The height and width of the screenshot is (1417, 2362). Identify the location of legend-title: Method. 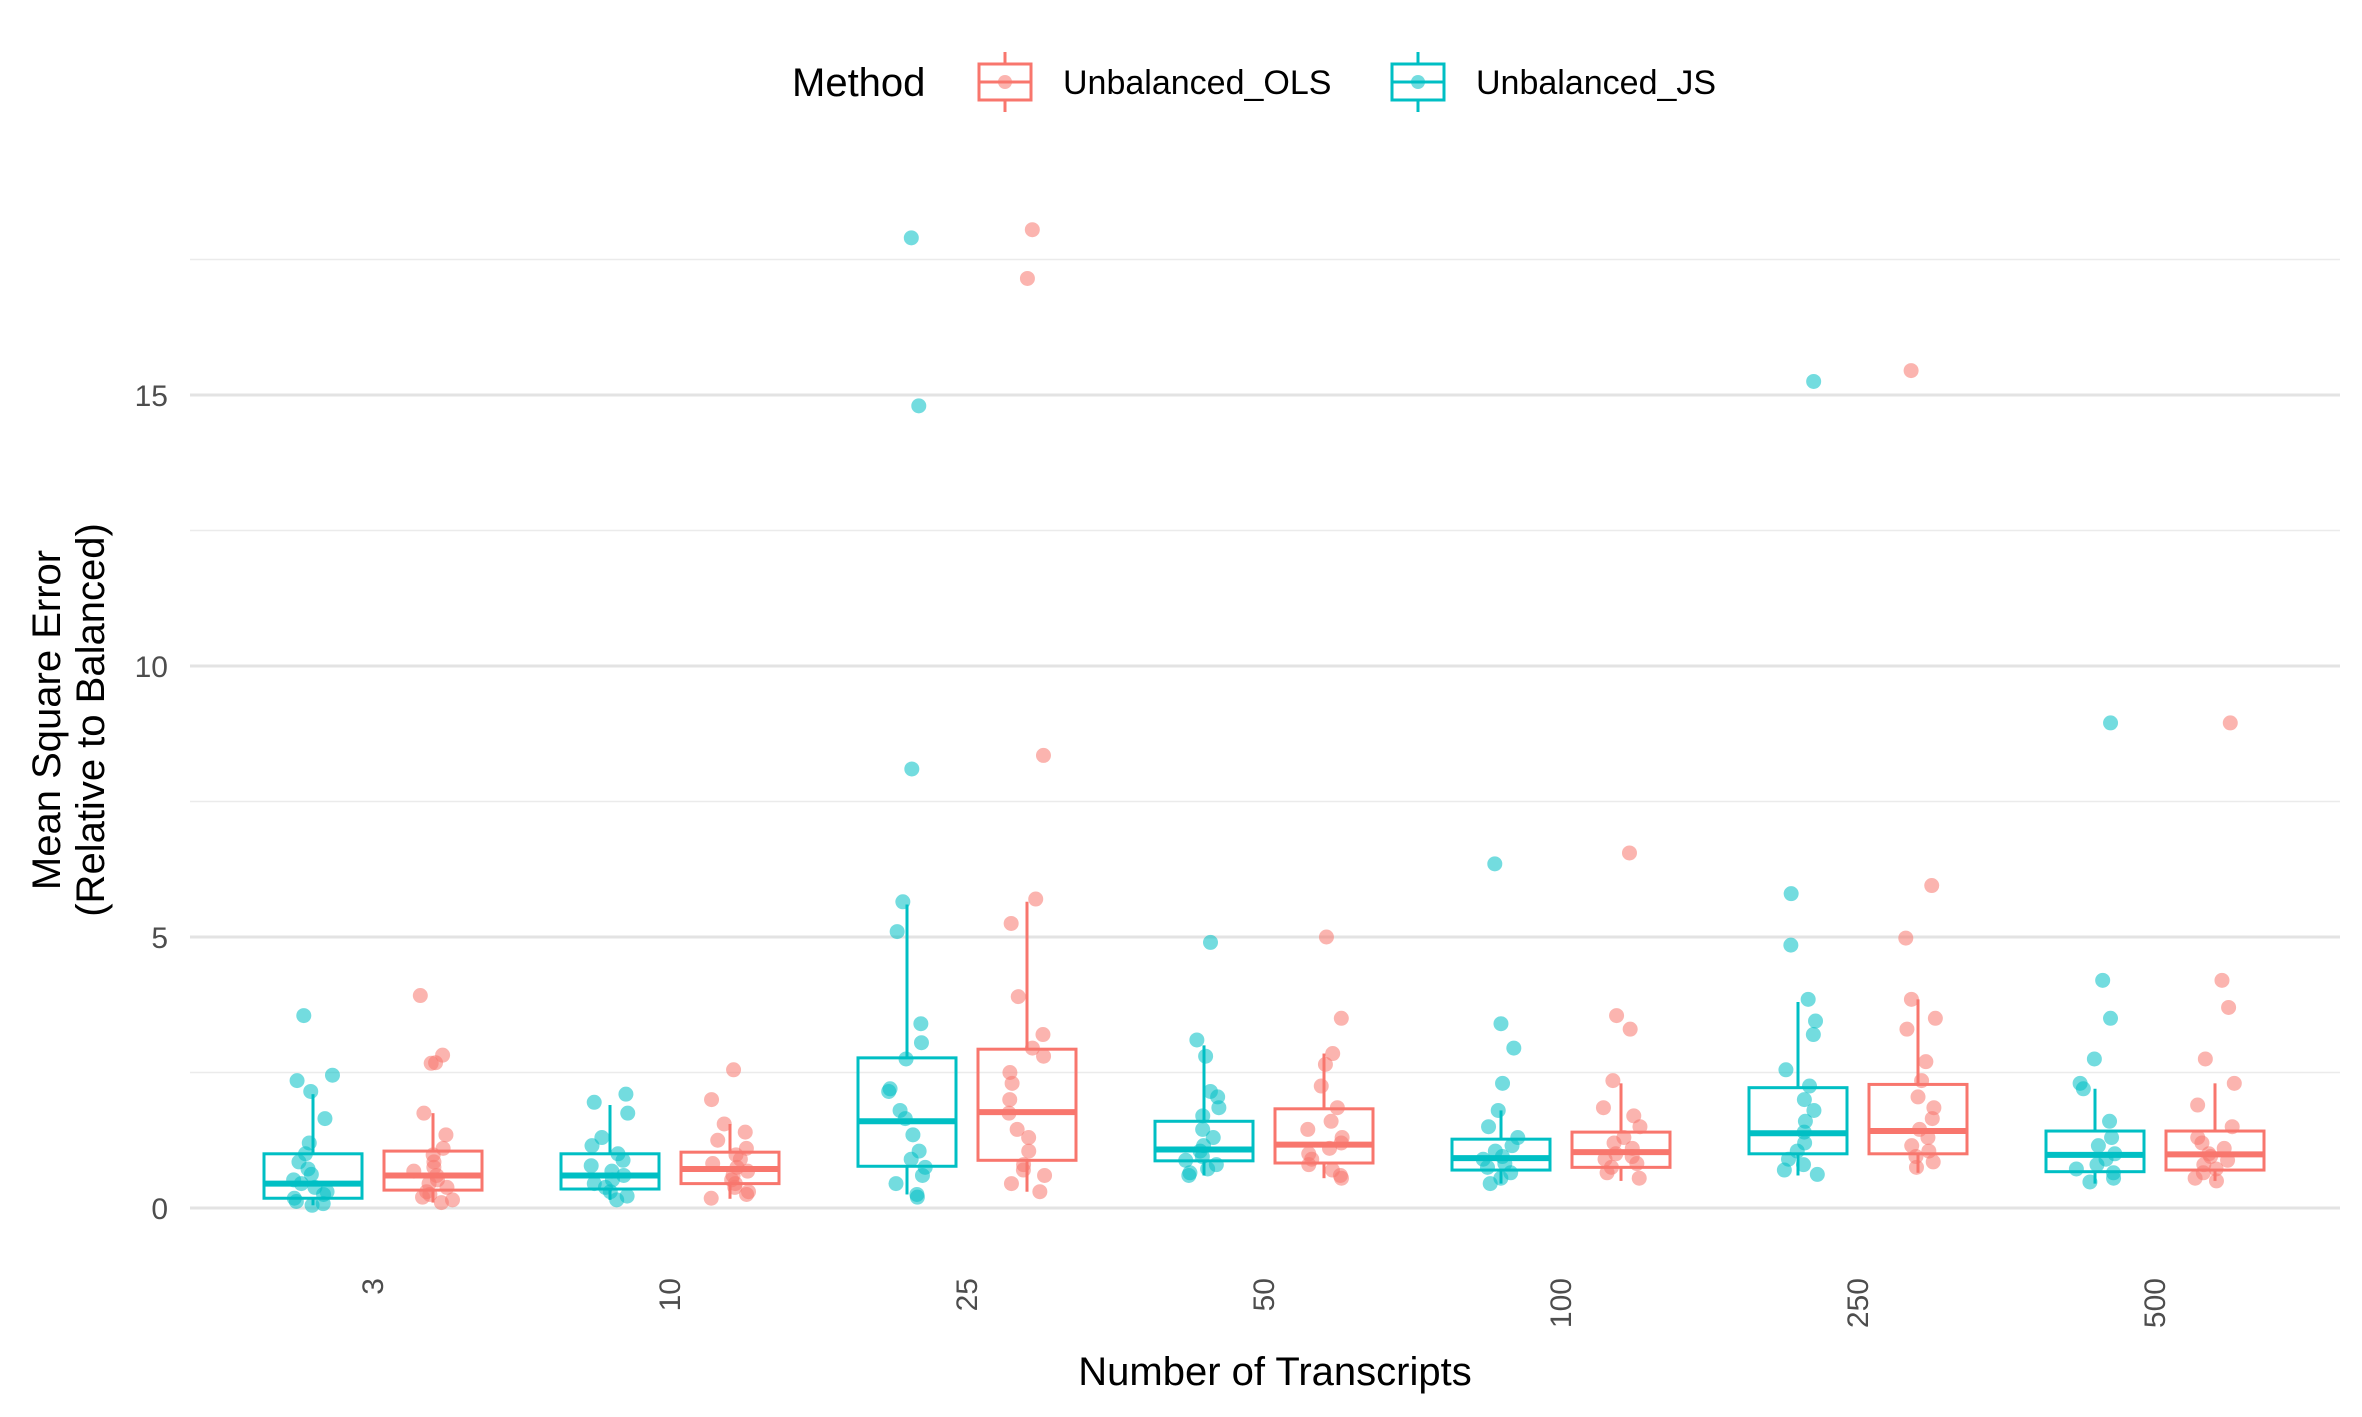
(858, 83).